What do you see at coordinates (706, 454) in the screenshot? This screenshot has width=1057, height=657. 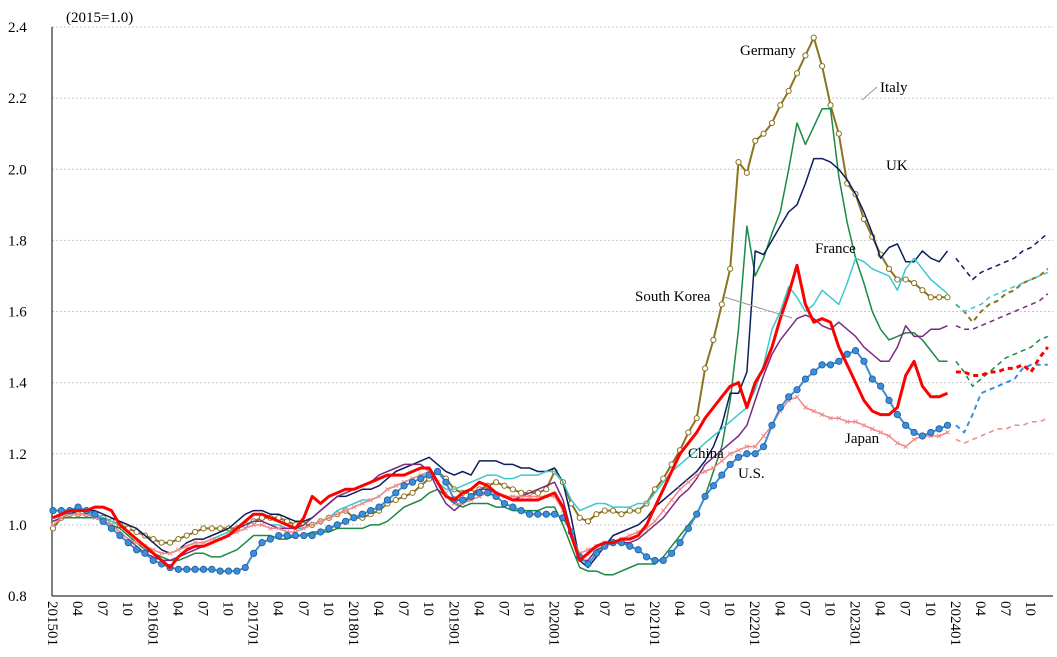 I see `series-label: China` at bounding box center [706, 454].